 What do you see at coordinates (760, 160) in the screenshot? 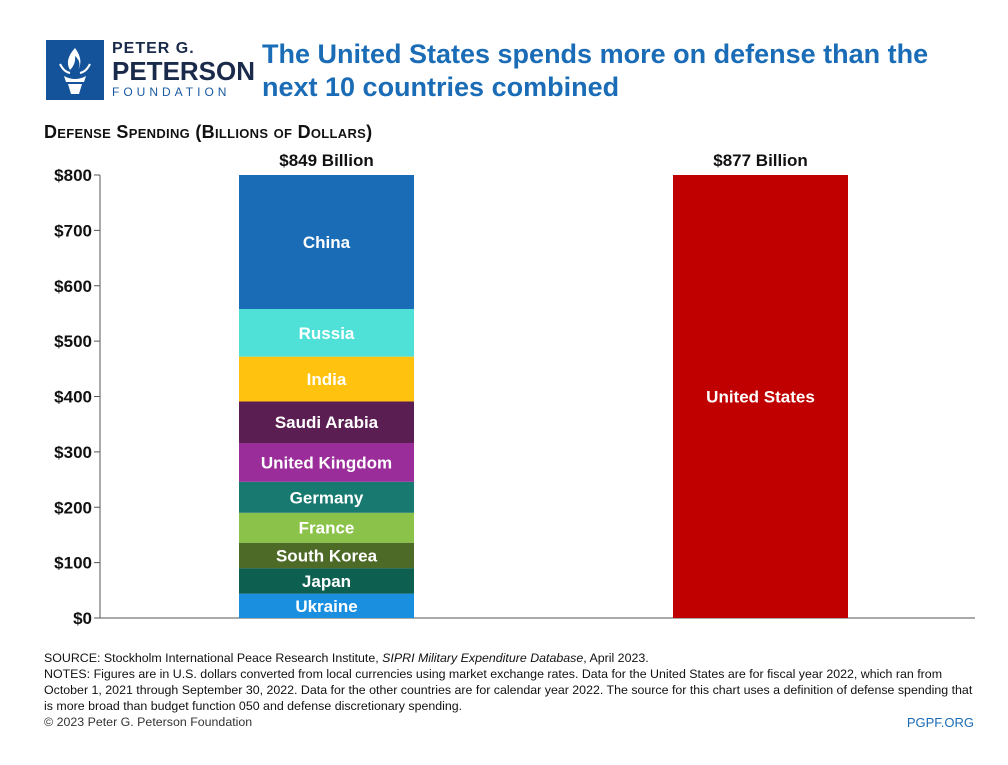
I see `bar-total-label: $877 Billion` at bounding box center [760, 160].